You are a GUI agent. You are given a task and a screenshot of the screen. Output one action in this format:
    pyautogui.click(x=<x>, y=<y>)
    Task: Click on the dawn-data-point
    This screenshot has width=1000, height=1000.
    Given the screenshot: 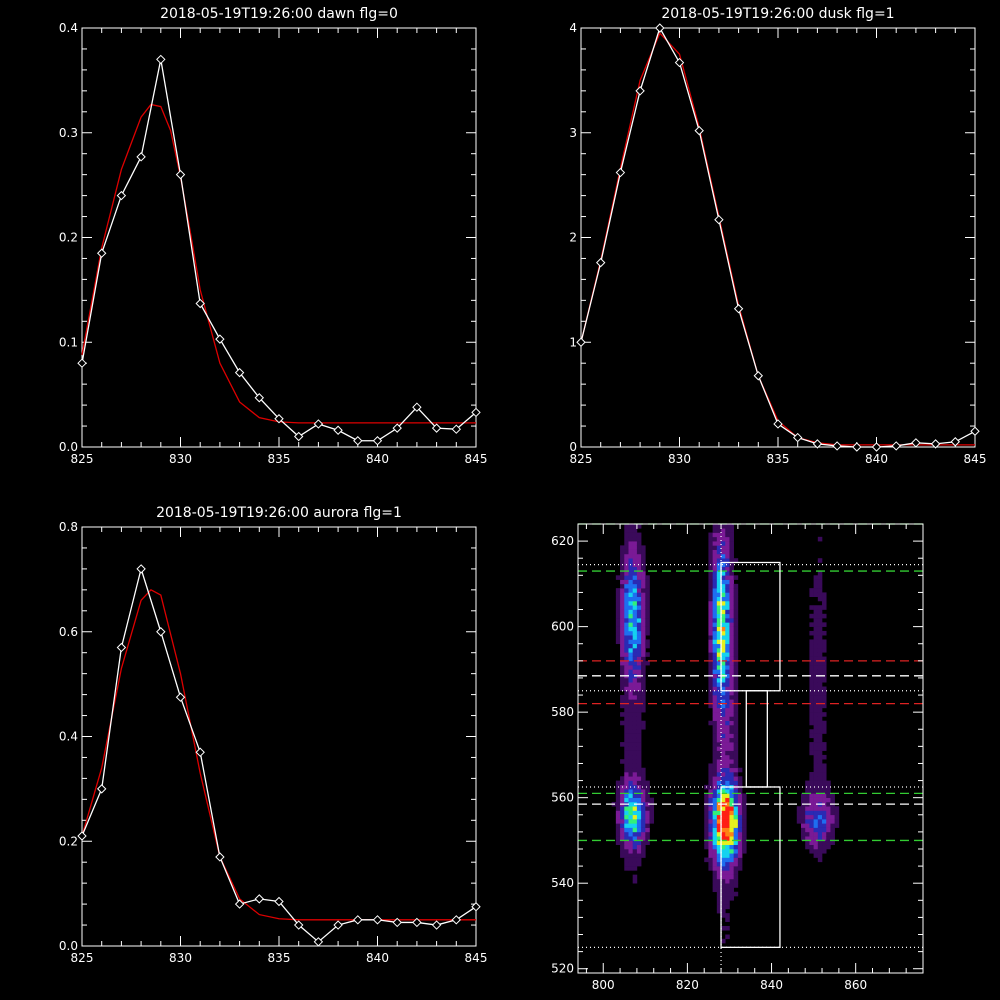 What is the action you would take?
    pyautogui.click(x=476, y=412)
    